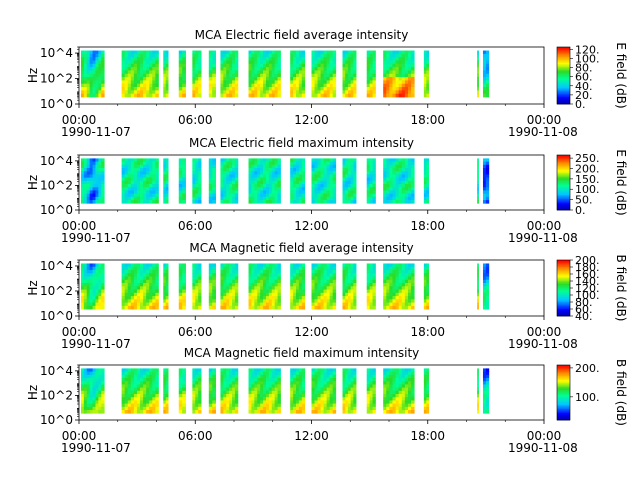 This screenshot has height=480, width=640. Describe the element at coordinates (56, 316) in the screenshot. I see `y-tick-label: 10^0` at that location.